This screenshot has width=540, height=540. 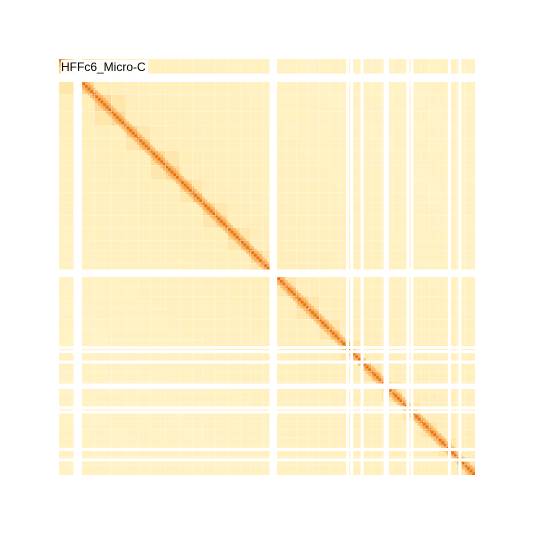 I want to click on track-title: HFFc6_Micro-C, so click(x=104, y=67).